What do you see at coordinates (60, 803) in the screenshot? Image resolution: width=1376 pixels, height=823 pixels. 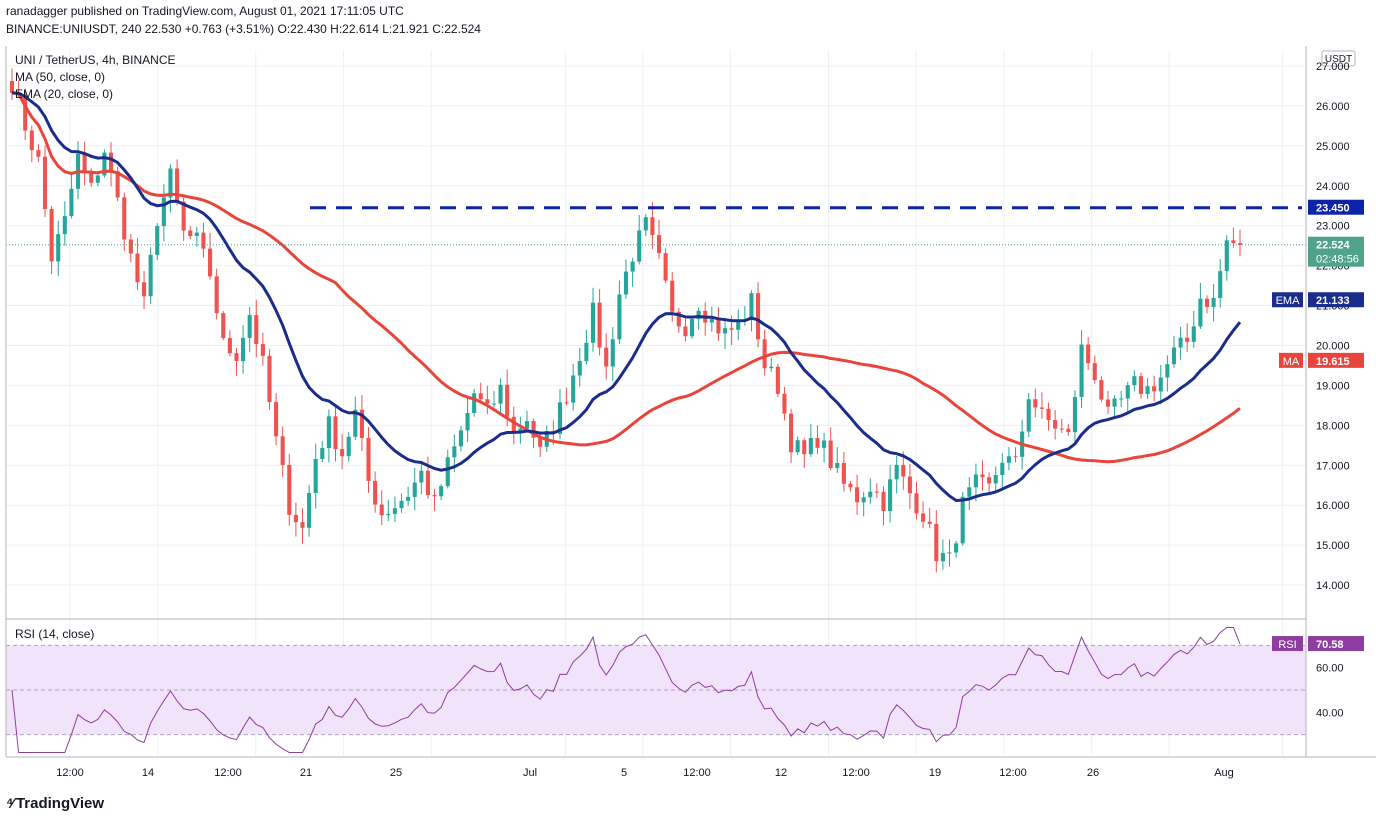 I see `tradingview-name: TradingView` at bounding box center [60, 803].